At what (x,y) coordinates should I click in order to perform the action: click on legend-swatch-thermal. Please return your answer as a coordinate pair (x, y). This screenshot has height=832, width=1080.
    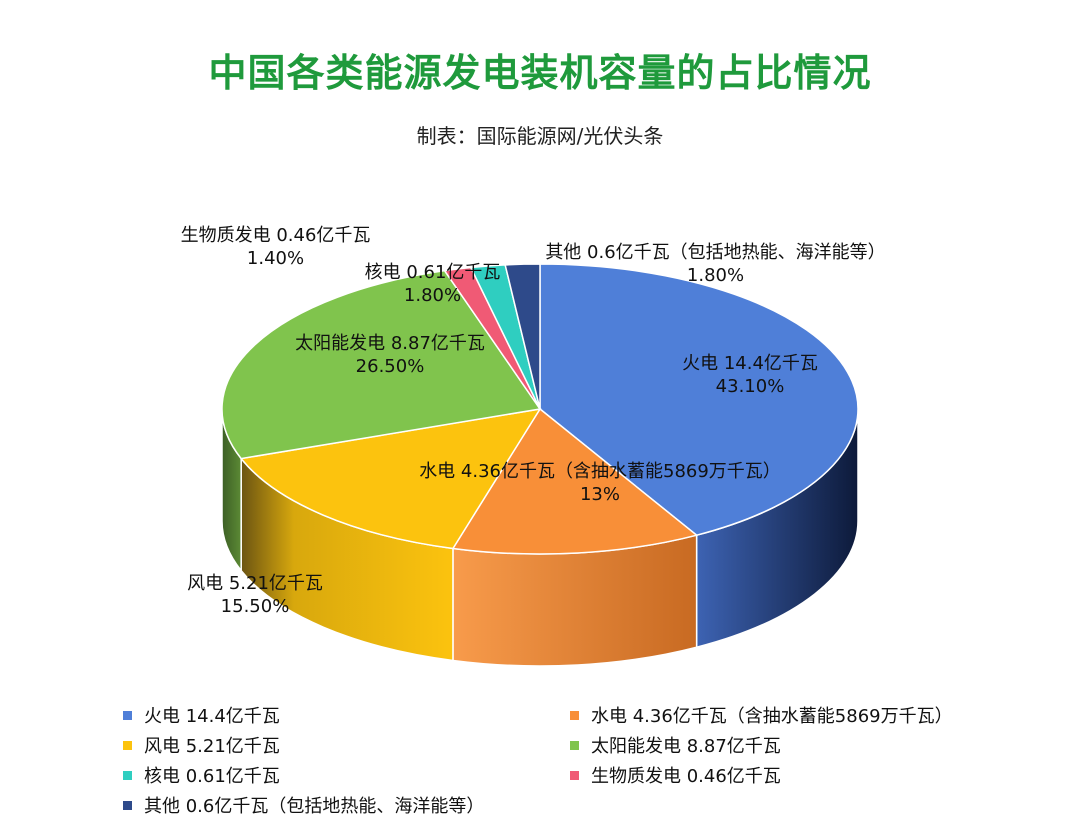
    Looking at the image, I should click on (127, 715).